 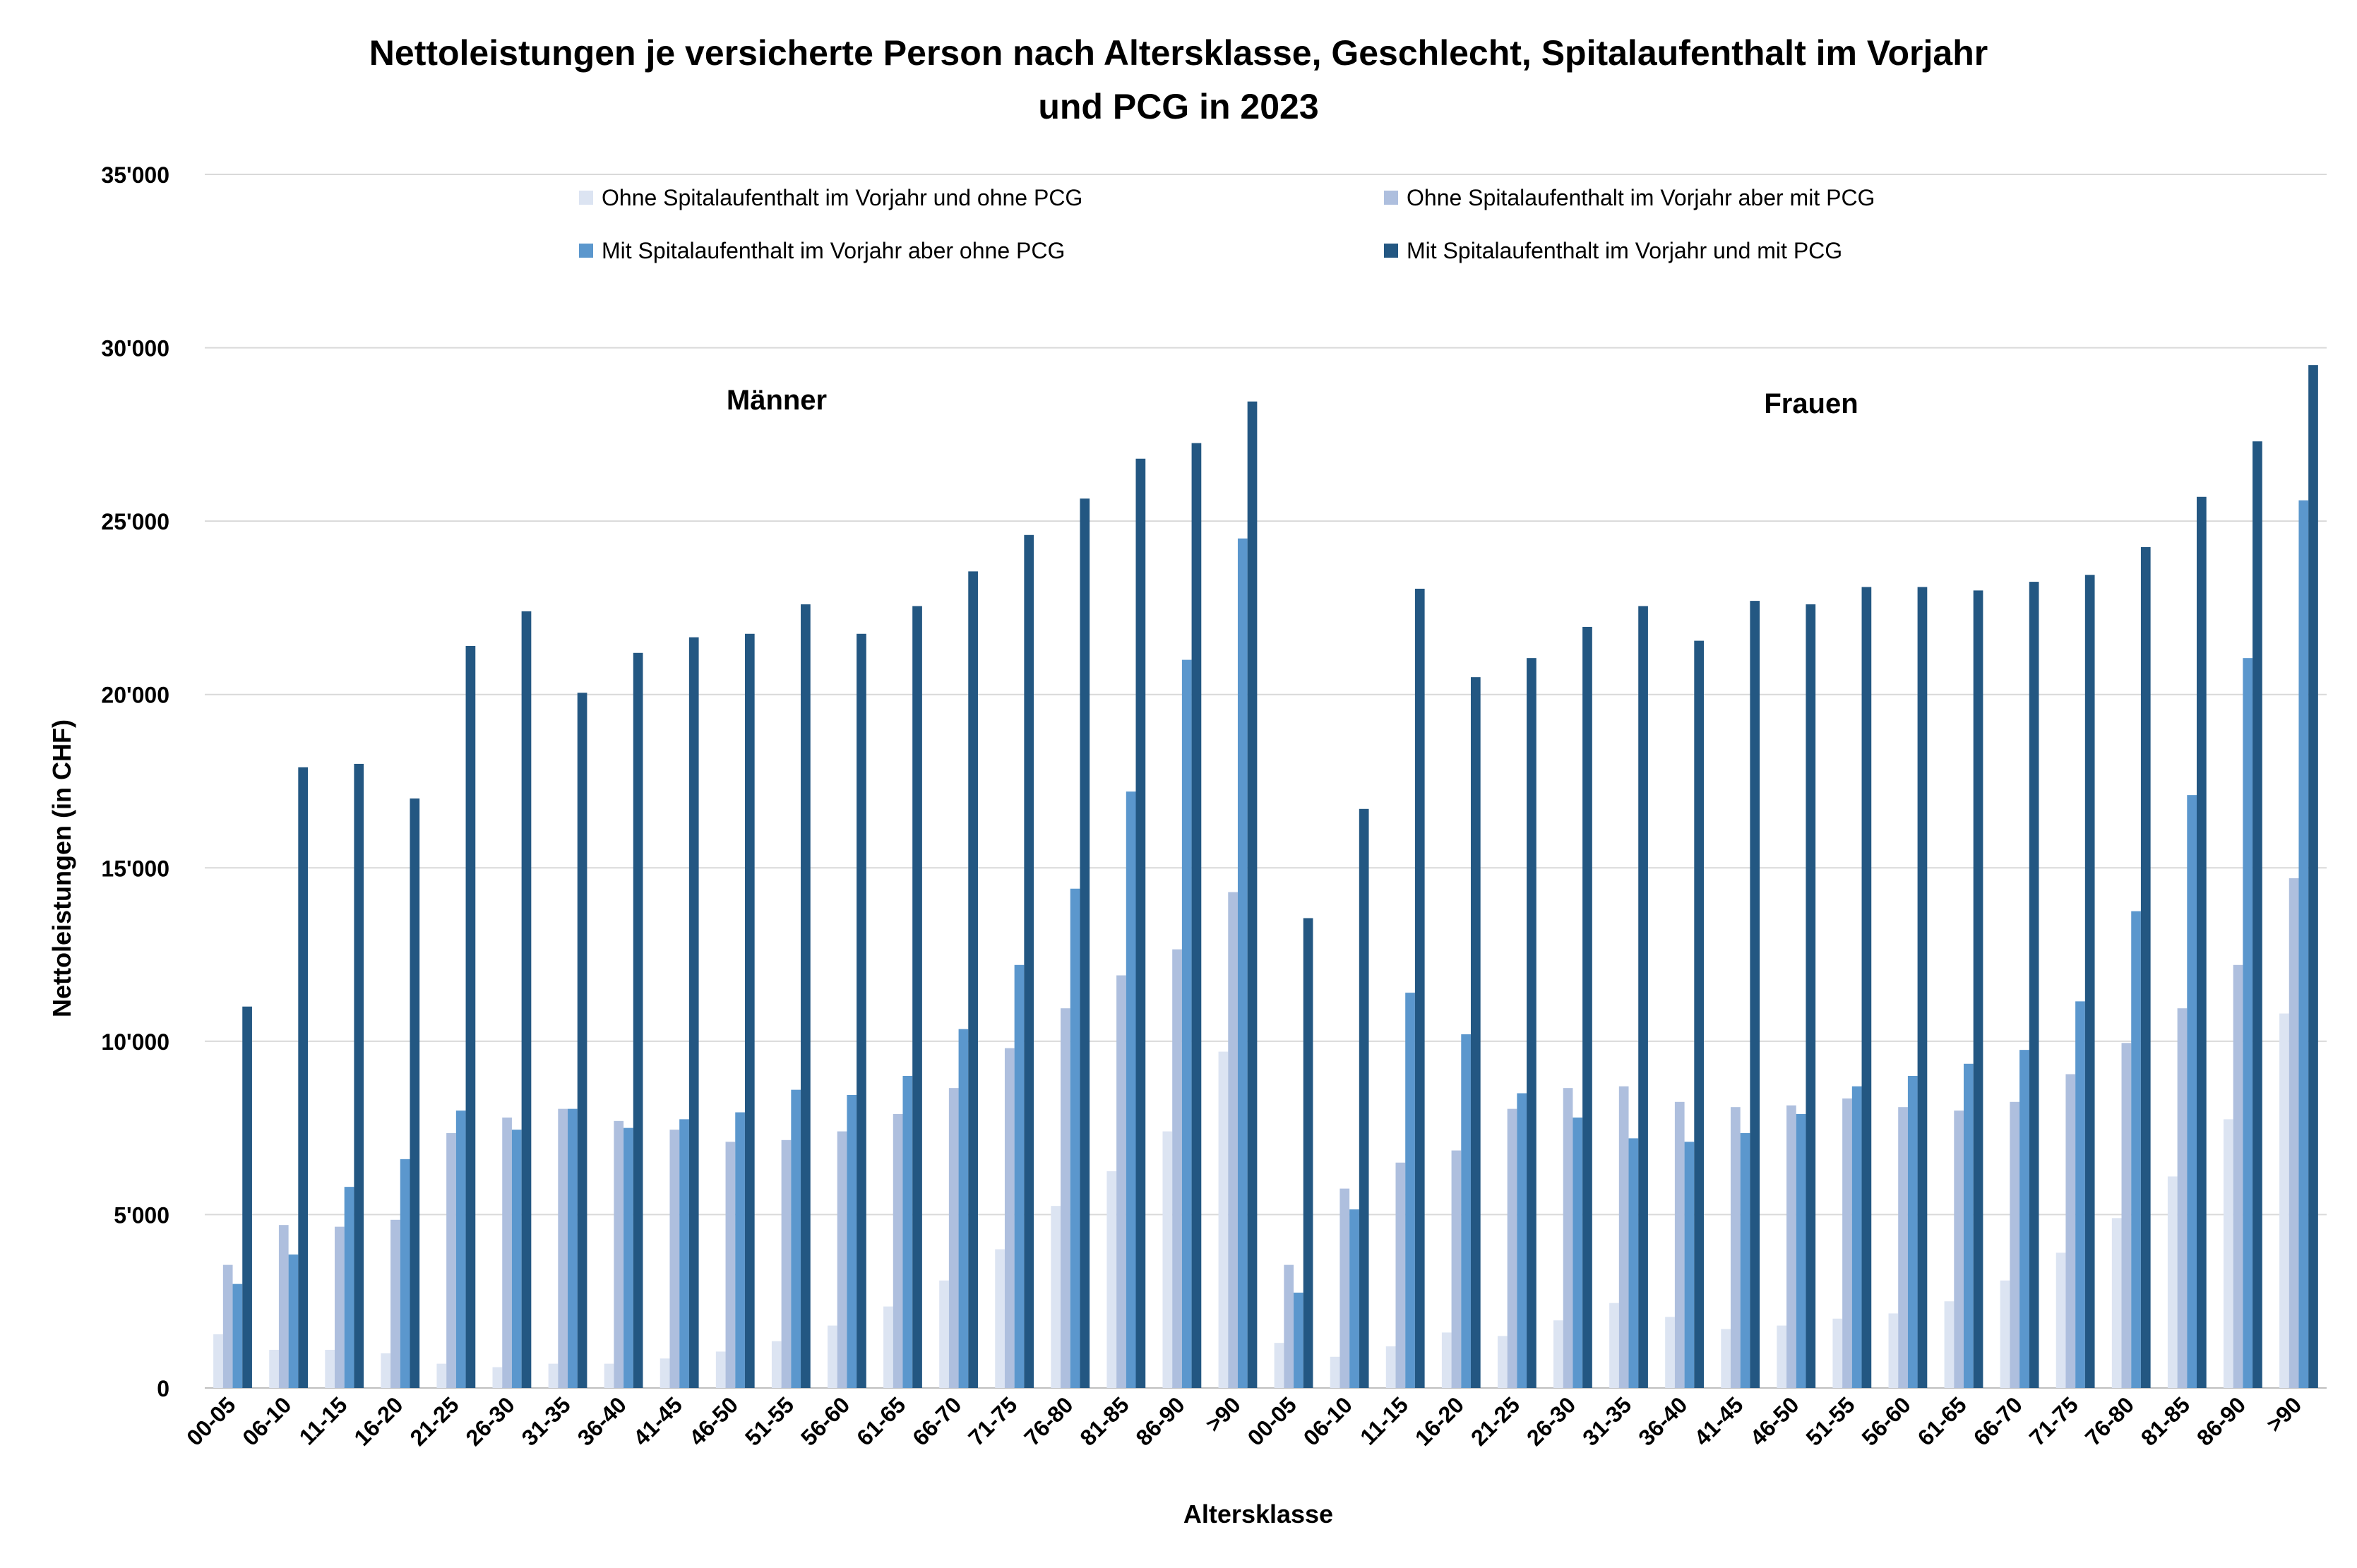 What do you see at coordinates (163, 1388) in the screenshot?
I see `y-tick-label: 0` at bounding box center [163, 1388].